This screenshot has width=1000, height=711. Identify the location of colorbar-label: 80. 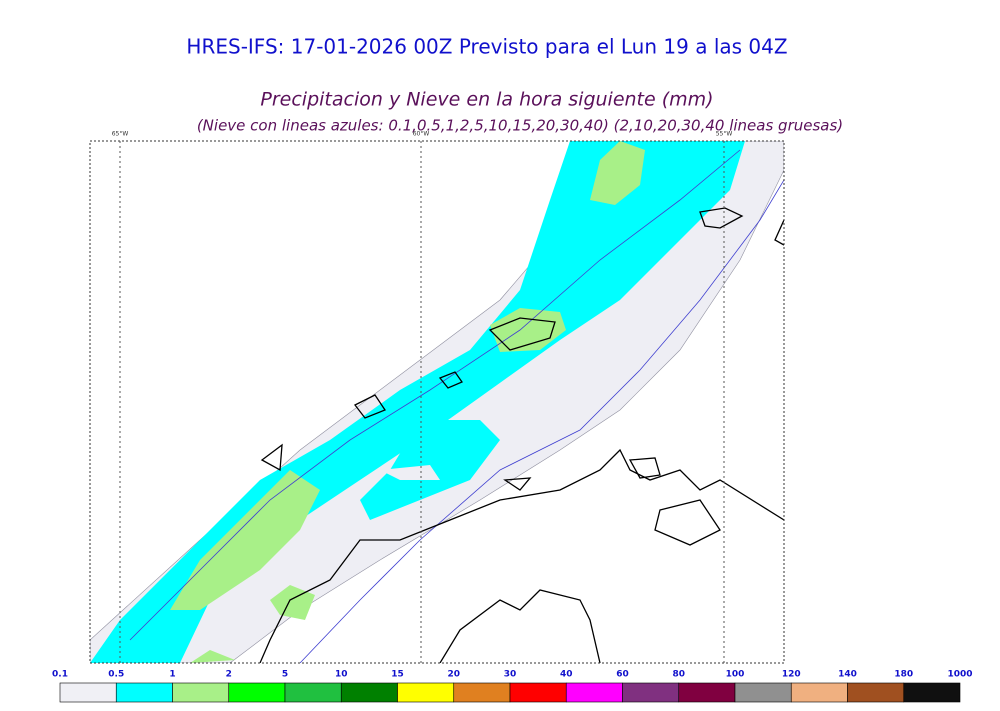
(678, 675).